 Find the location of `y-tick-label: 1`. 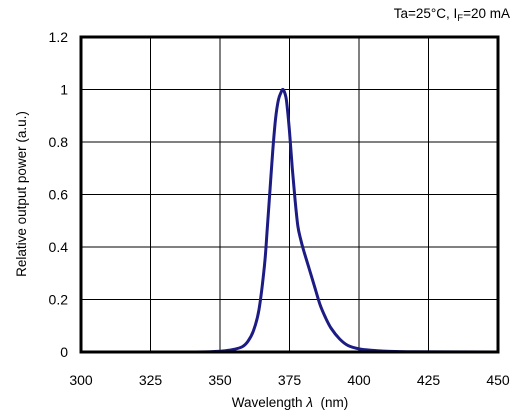

y-tick-label: 1 is located at coordinates (64, 90).